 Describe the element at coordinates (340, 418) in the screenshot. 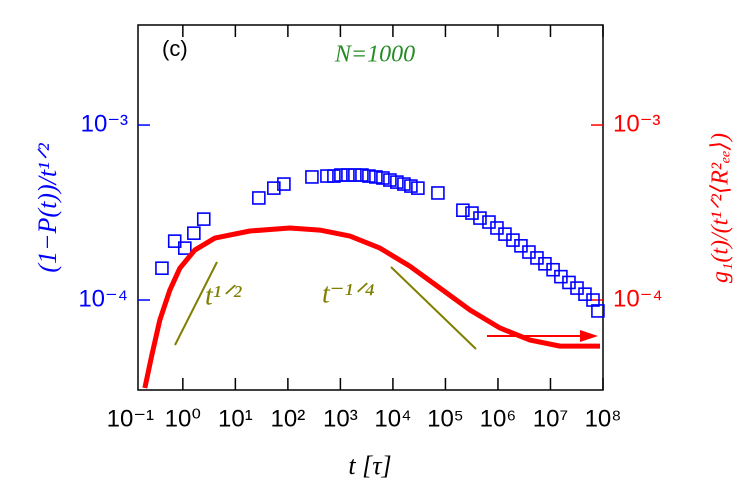

I see `x-tick-label: 10³` at that location.